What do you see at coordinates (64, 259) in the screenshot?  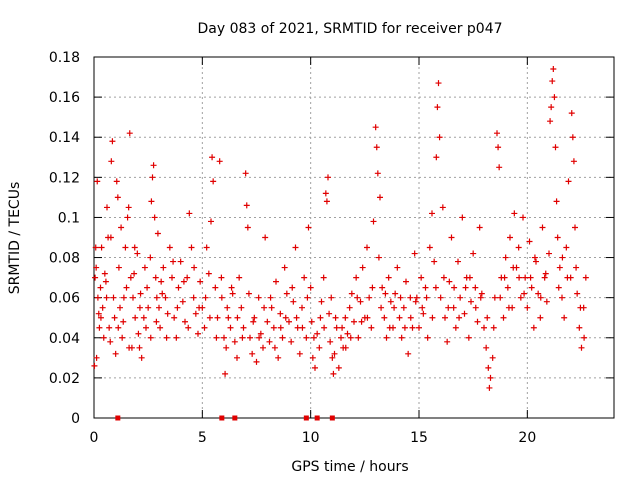 I see `y-tick-label: 0.08` at bounding box center [64, 259].